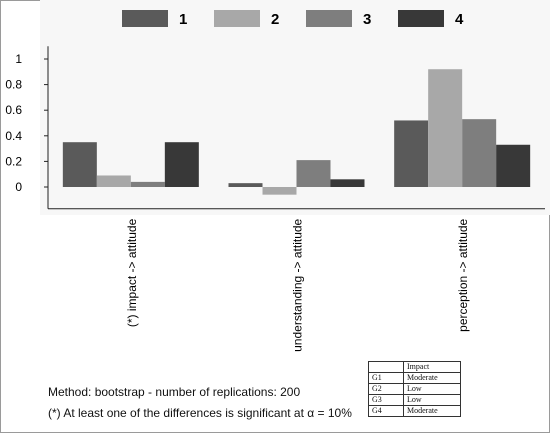 The image size is (550, 433). I want to click on legend-label-4: 4, so click(459, 19).